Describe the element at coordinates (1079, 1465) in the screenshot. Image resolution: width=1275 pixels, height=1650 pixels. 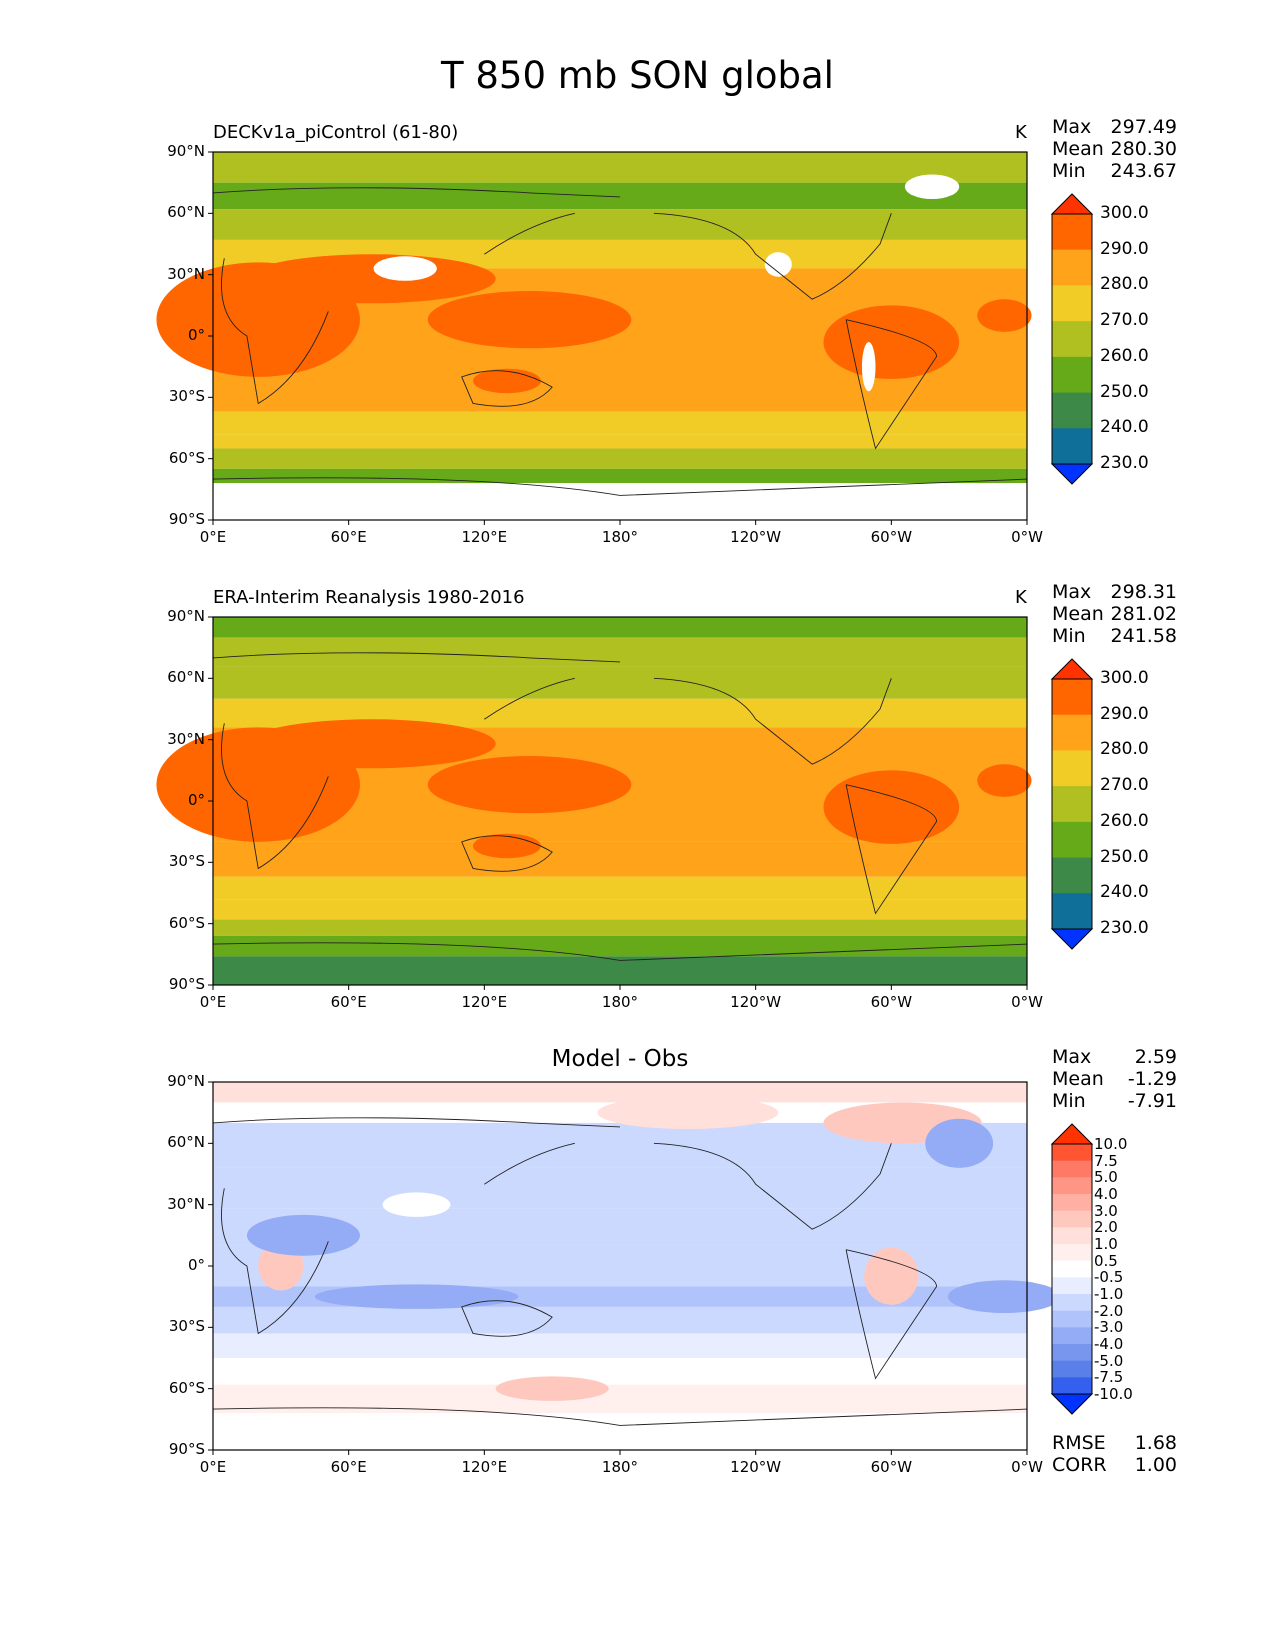
I see `metric-label: CORR` at that location.